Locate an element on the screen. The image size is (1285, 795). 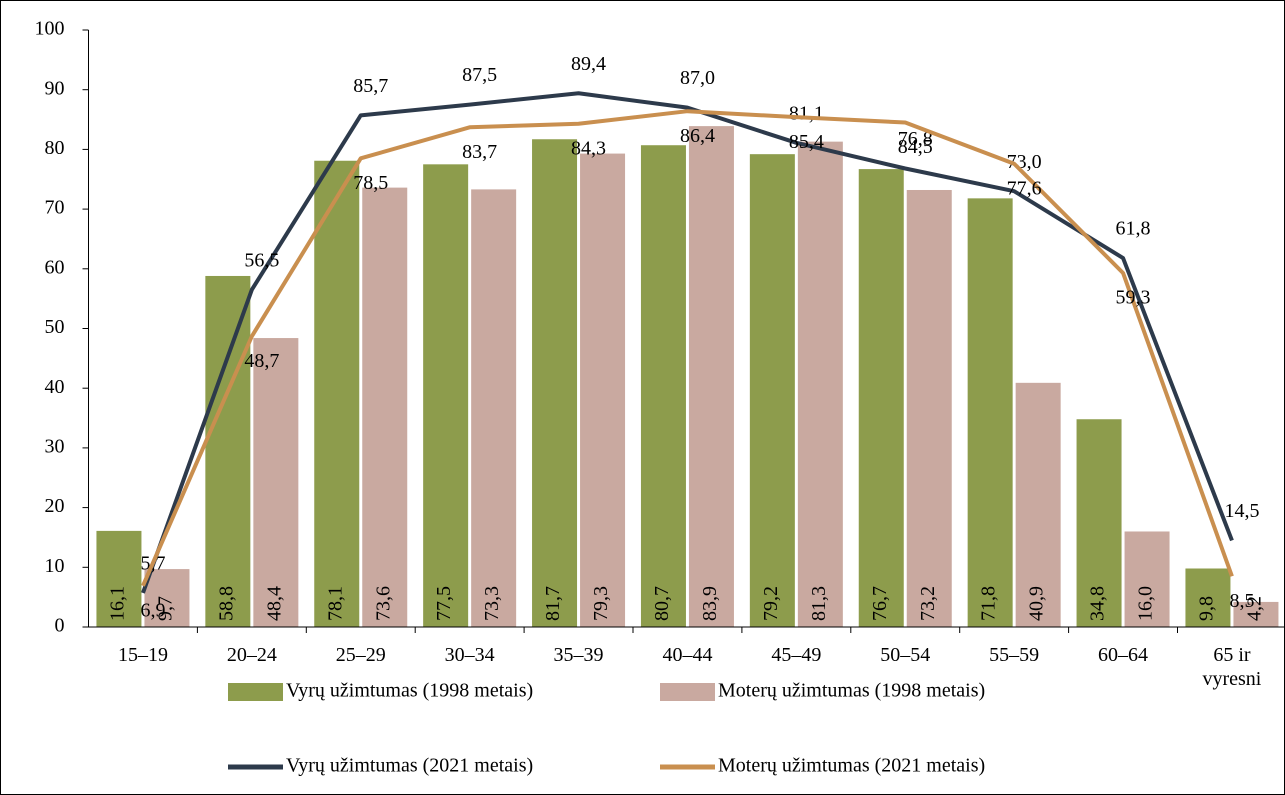
y-tick-label: 90 is located at coordinates (55, 88).